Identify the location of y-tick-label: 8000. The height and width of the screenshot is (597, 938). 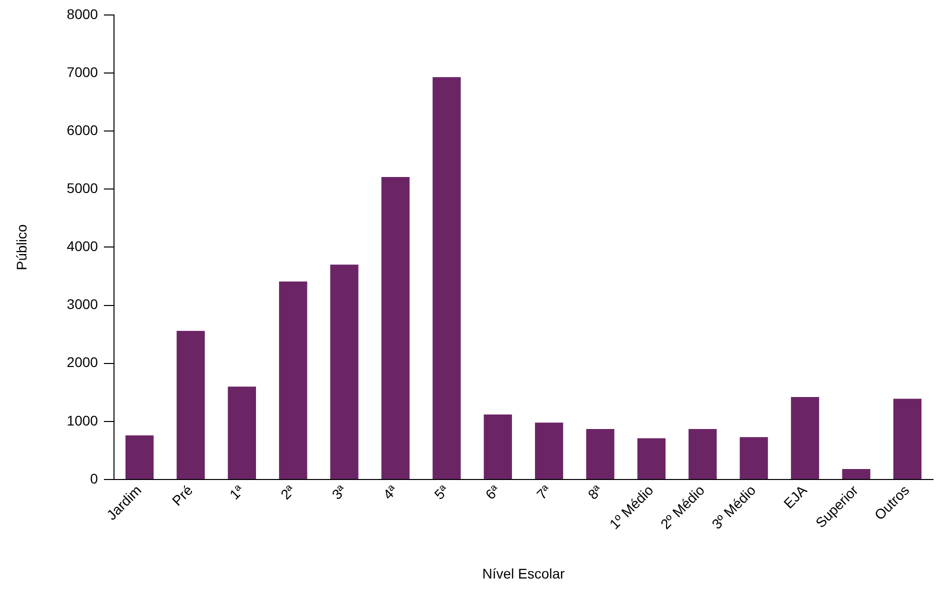
(82, 14).